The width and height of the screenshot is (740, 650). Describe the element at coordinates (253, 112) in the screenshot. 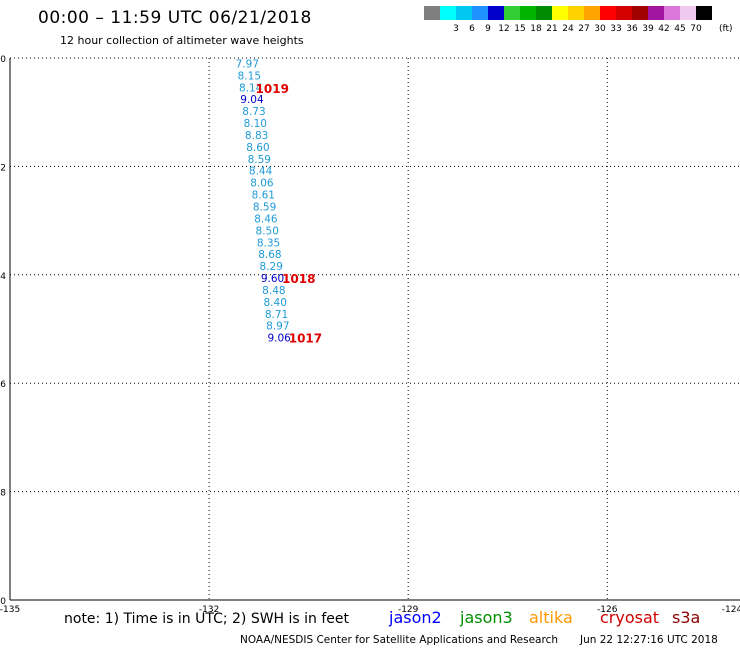

I see `wave-height-label: 8.73` at that location.